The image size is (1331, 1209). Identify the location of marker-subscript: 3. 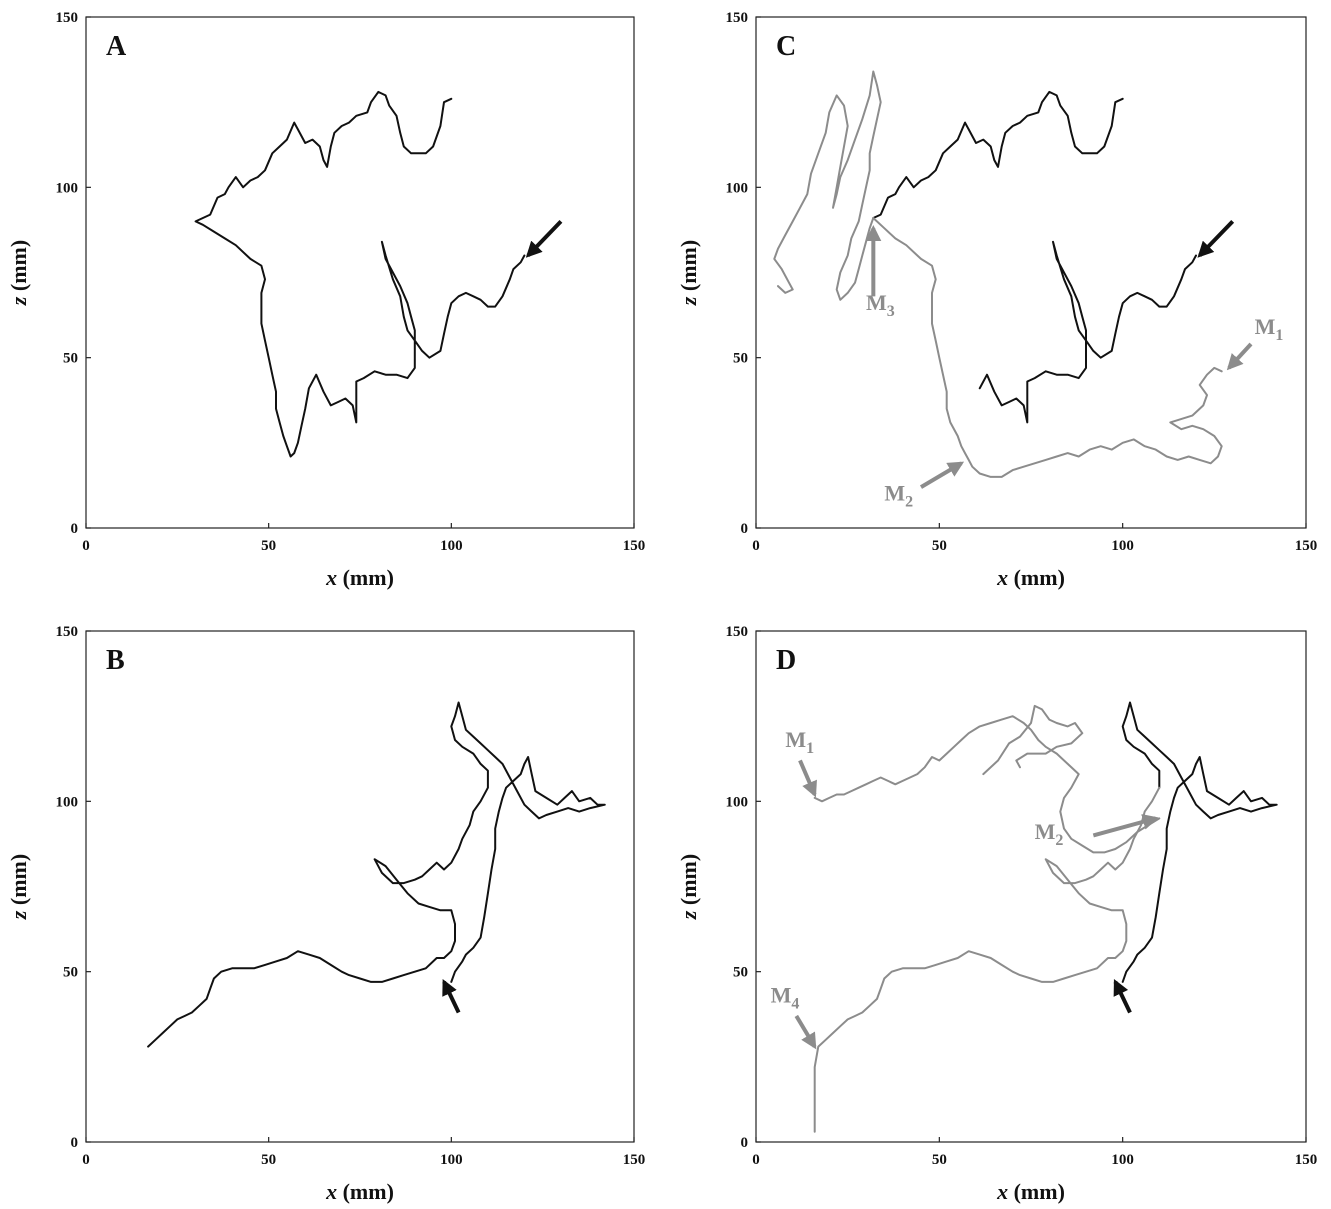
(891, 311).